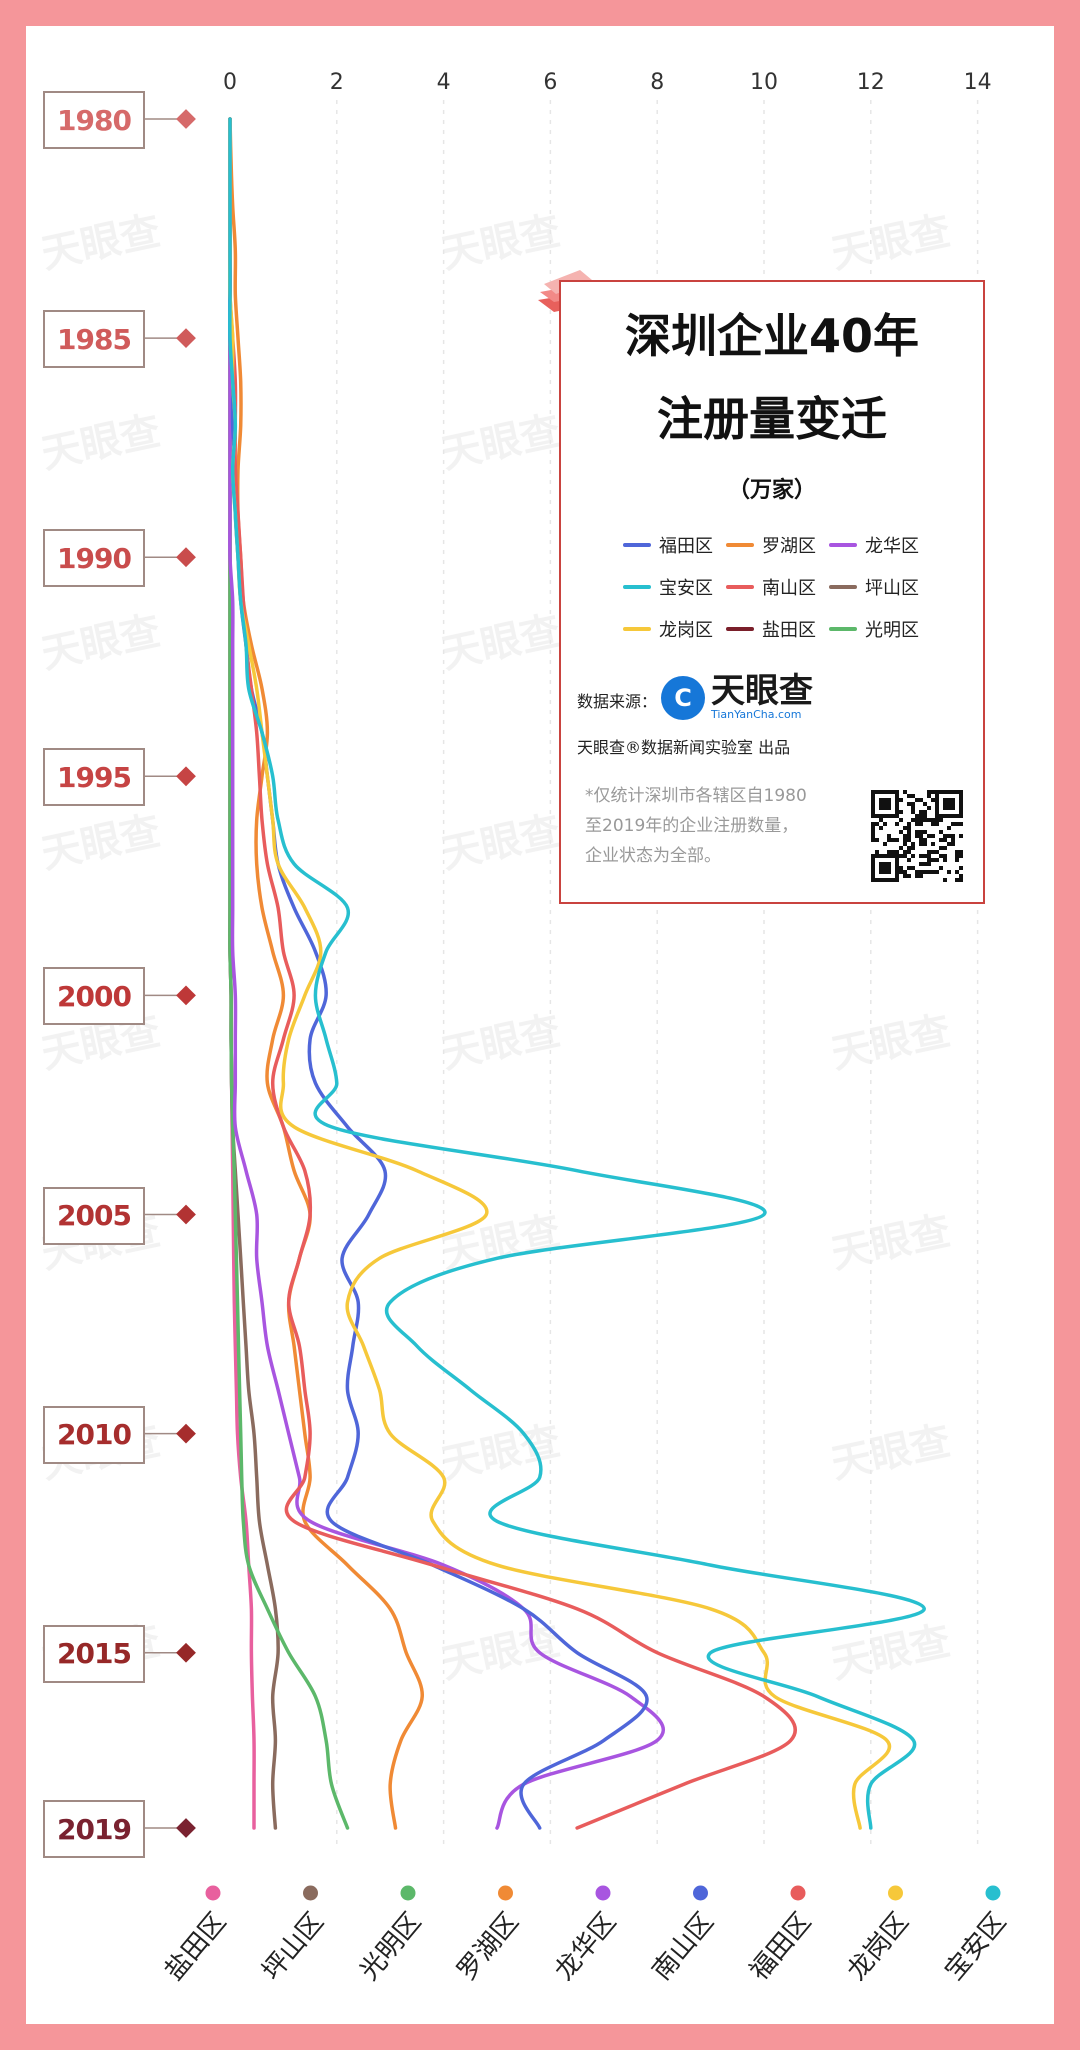 Image resolution: width=1080 pixels, height=2050 pixels. What do you see at coordinates (789, 588) in the screenshot?
I see `legend-label: 南山区` at bounding box center [789, 588].